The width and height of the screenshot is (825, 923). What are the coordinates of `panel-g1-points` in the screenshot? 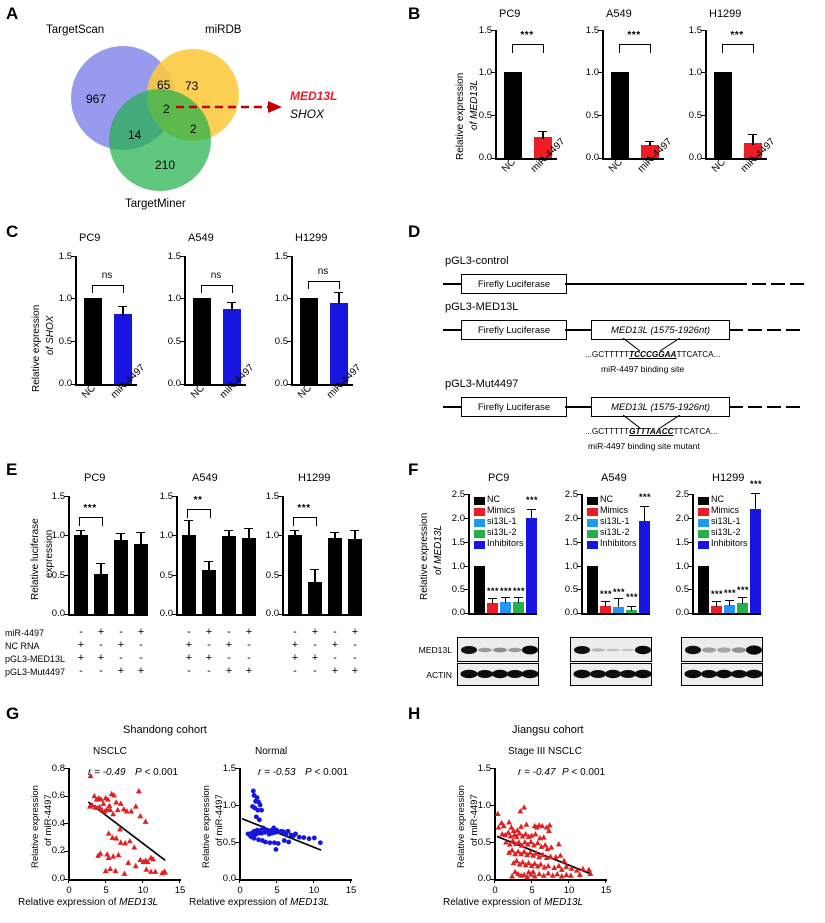 It's located at (127, 824).